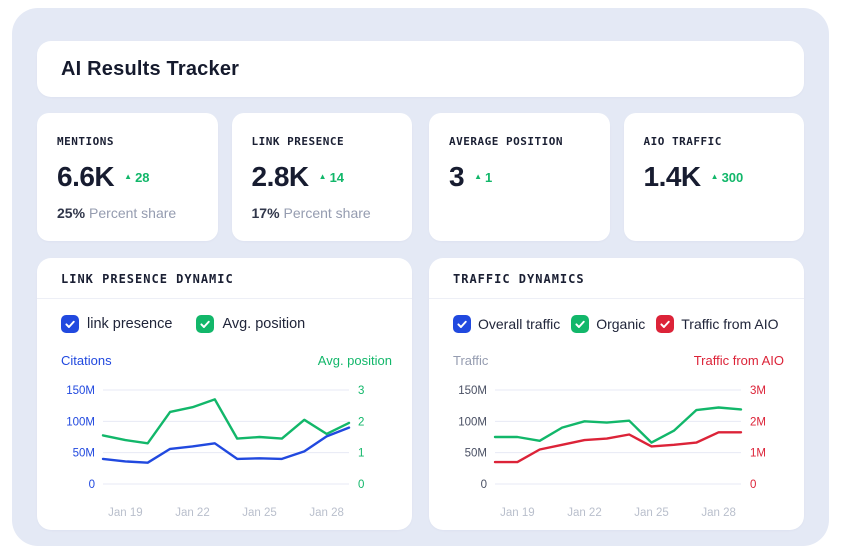 Image resolution: width=841 pixels, height=555 pixels. Describe the element at coordinates (361, 422) in the screenshot. I see `svg-text: 2` at that location.